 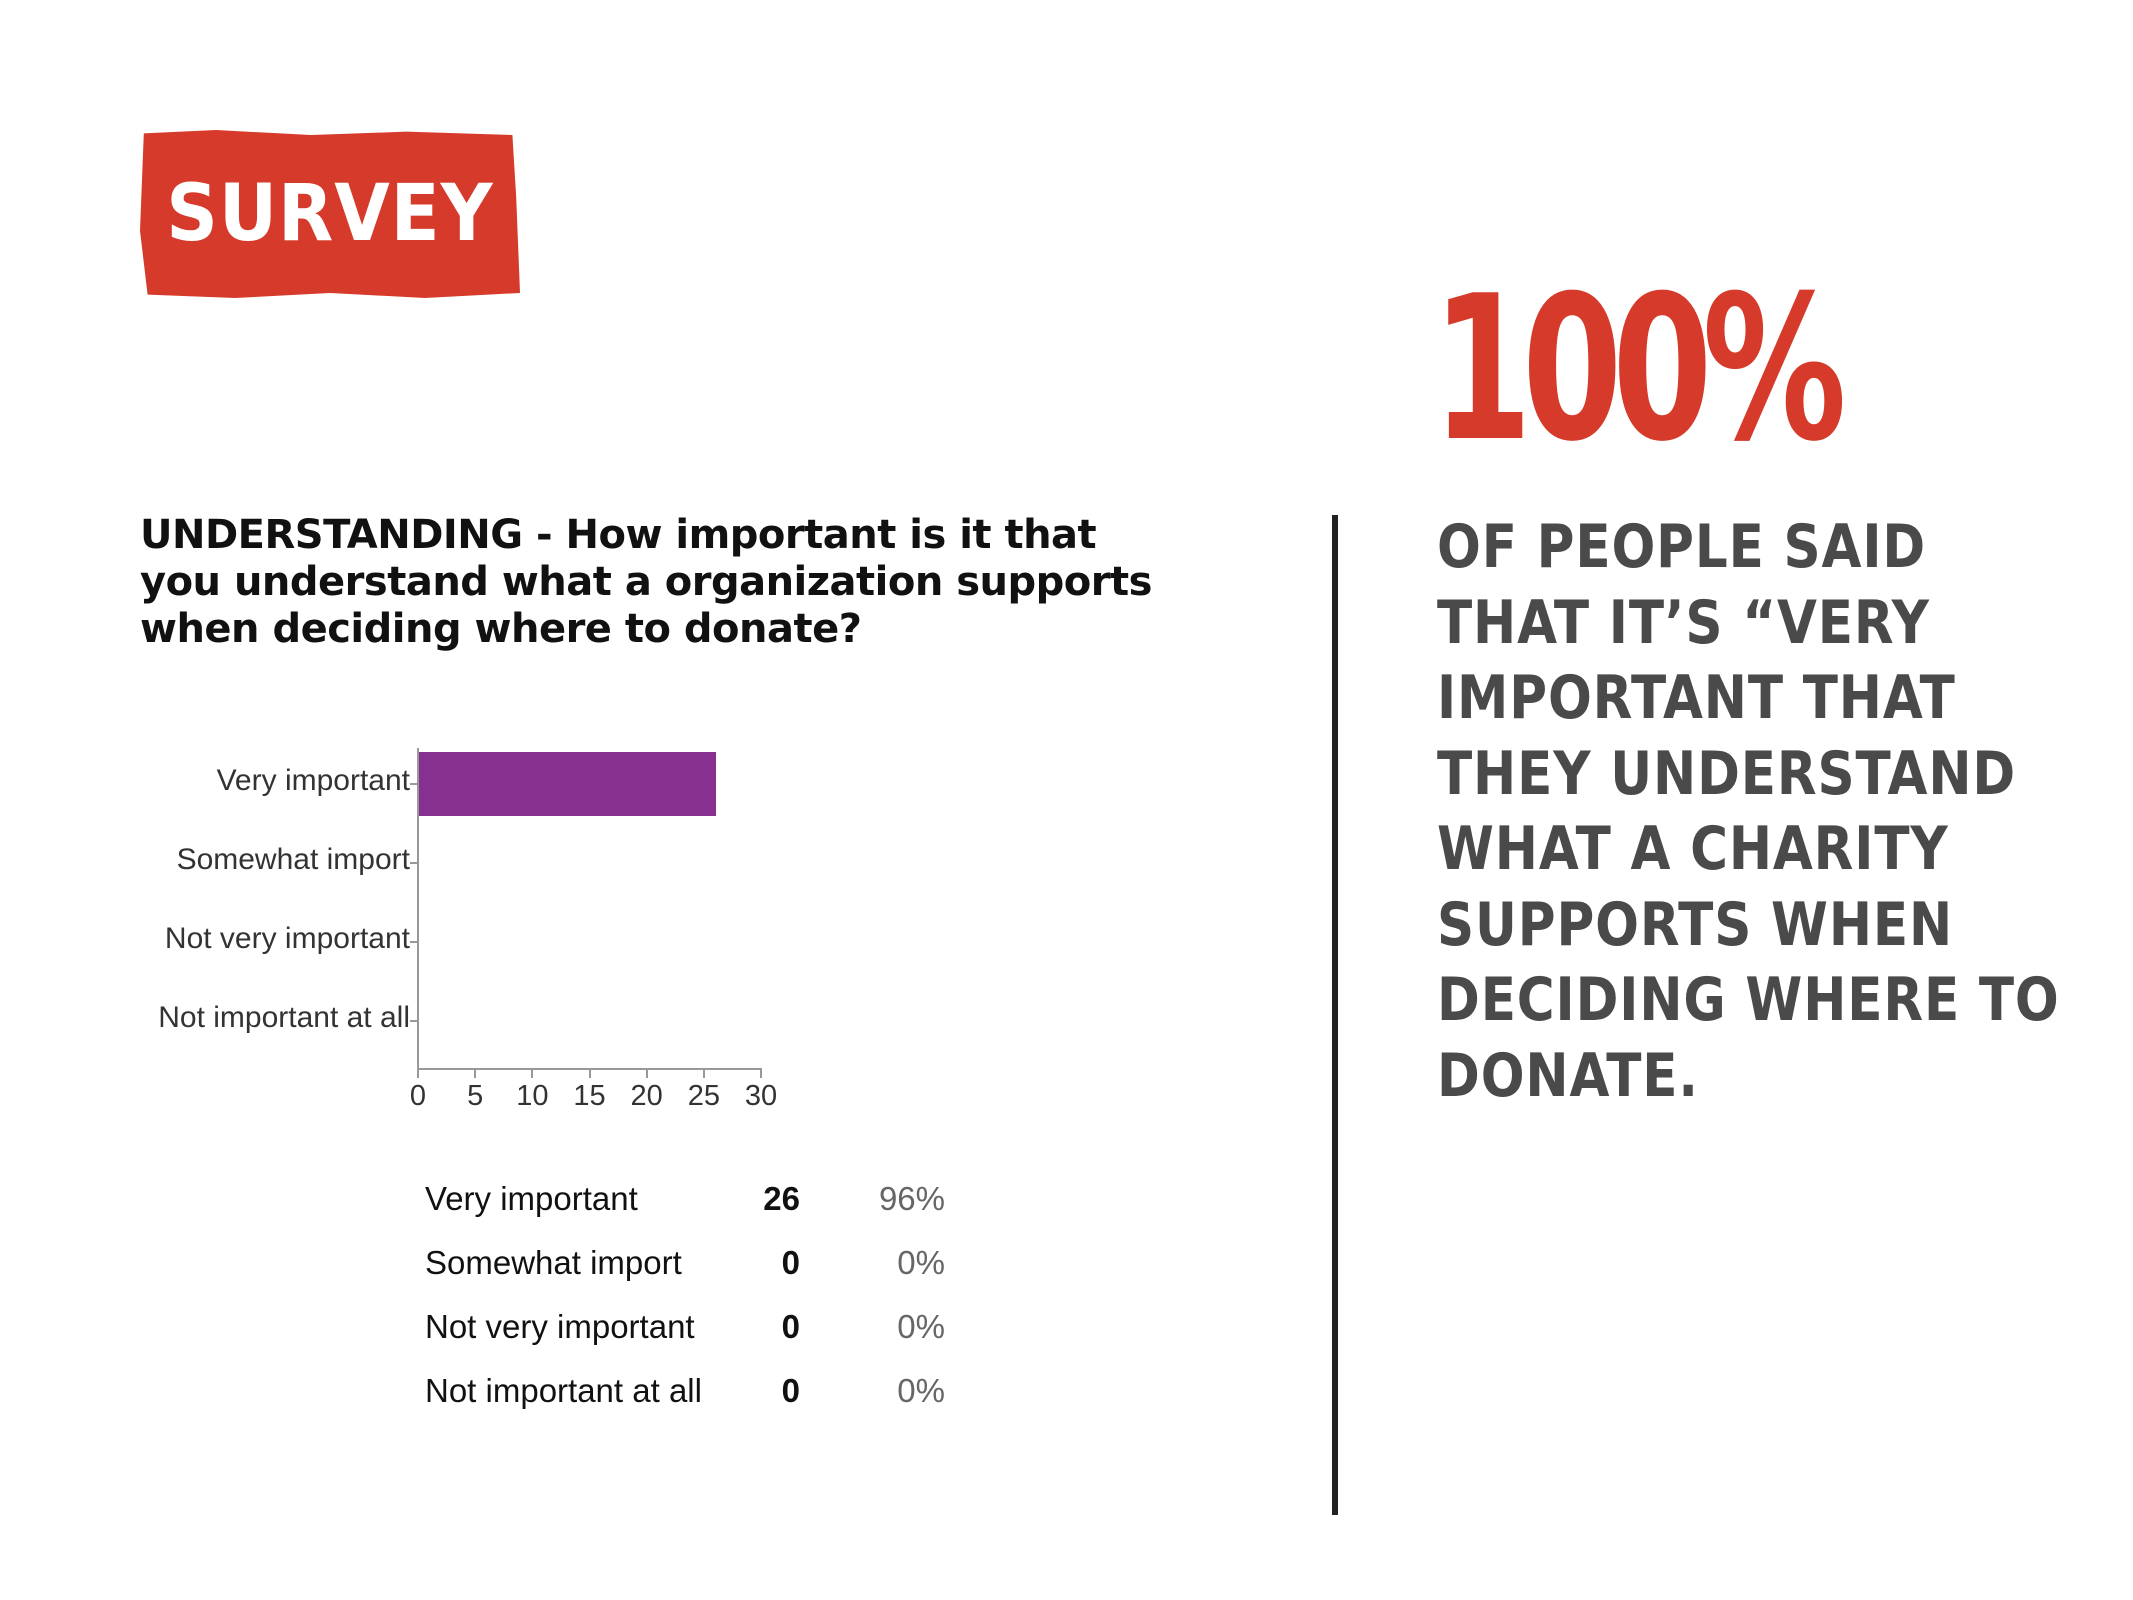 What do you see at coordinates (761, 1096) in the screenshot?
I see `x-tick-label: 30` at bounding box center [761, 1096].